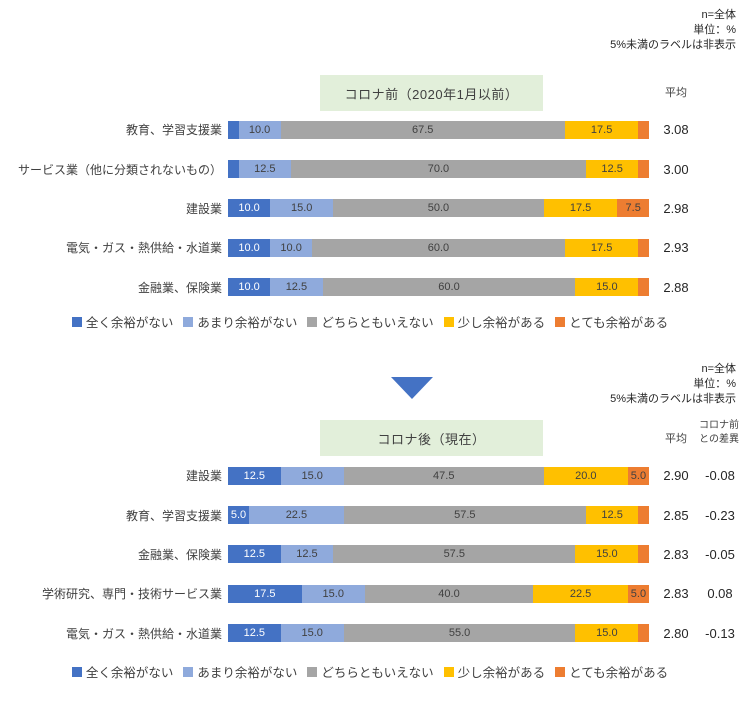 The width and height of the screenshot is (740, 708). What do you see at coordinates (444, 475) in the screenshot?
I see `segment-value-label: 47.5` at bounding box center [444, 475].